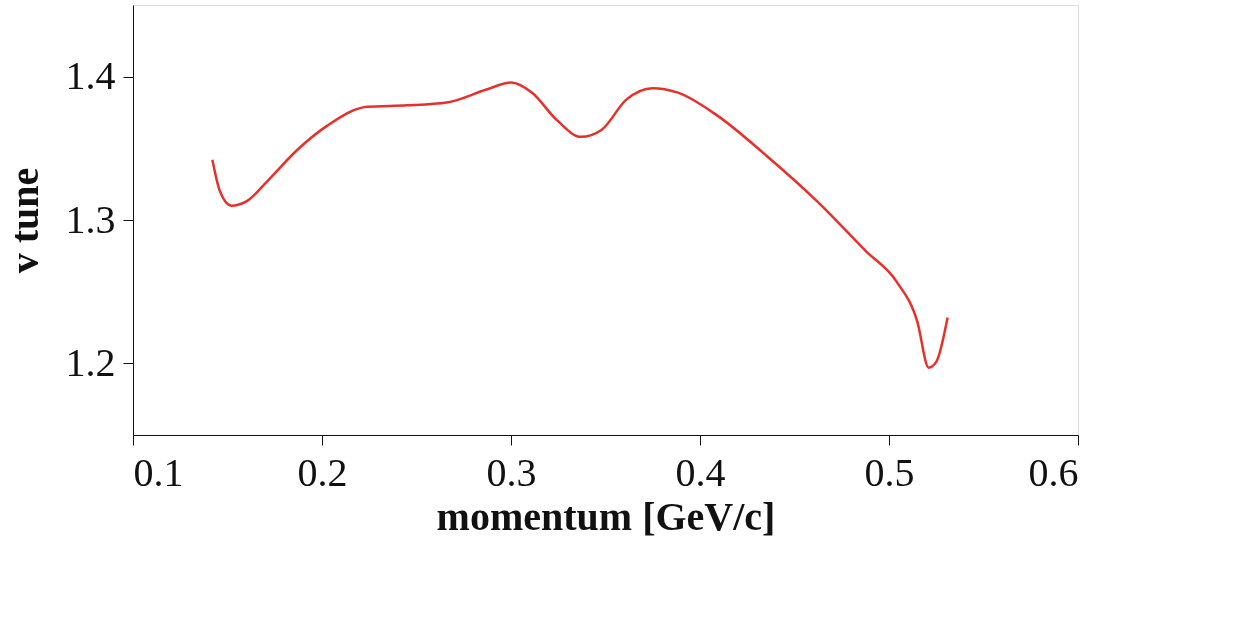 The image size is (1258, 639). What do you see at coordinates (889, 472) in the screenshot?
I see `x-tick-label: 0.5` at bounding box center [889, 472].